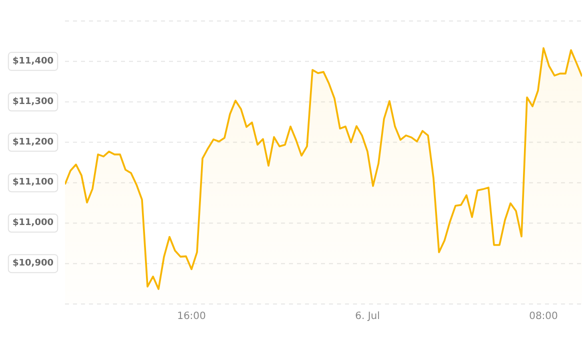 Image resolution: width=588 pixels, height=338 pixels. What do you see at coordinates (191, 316) in the screenshot?
I see `x-tick-label: 16:00` at bounding box center [191, 316].